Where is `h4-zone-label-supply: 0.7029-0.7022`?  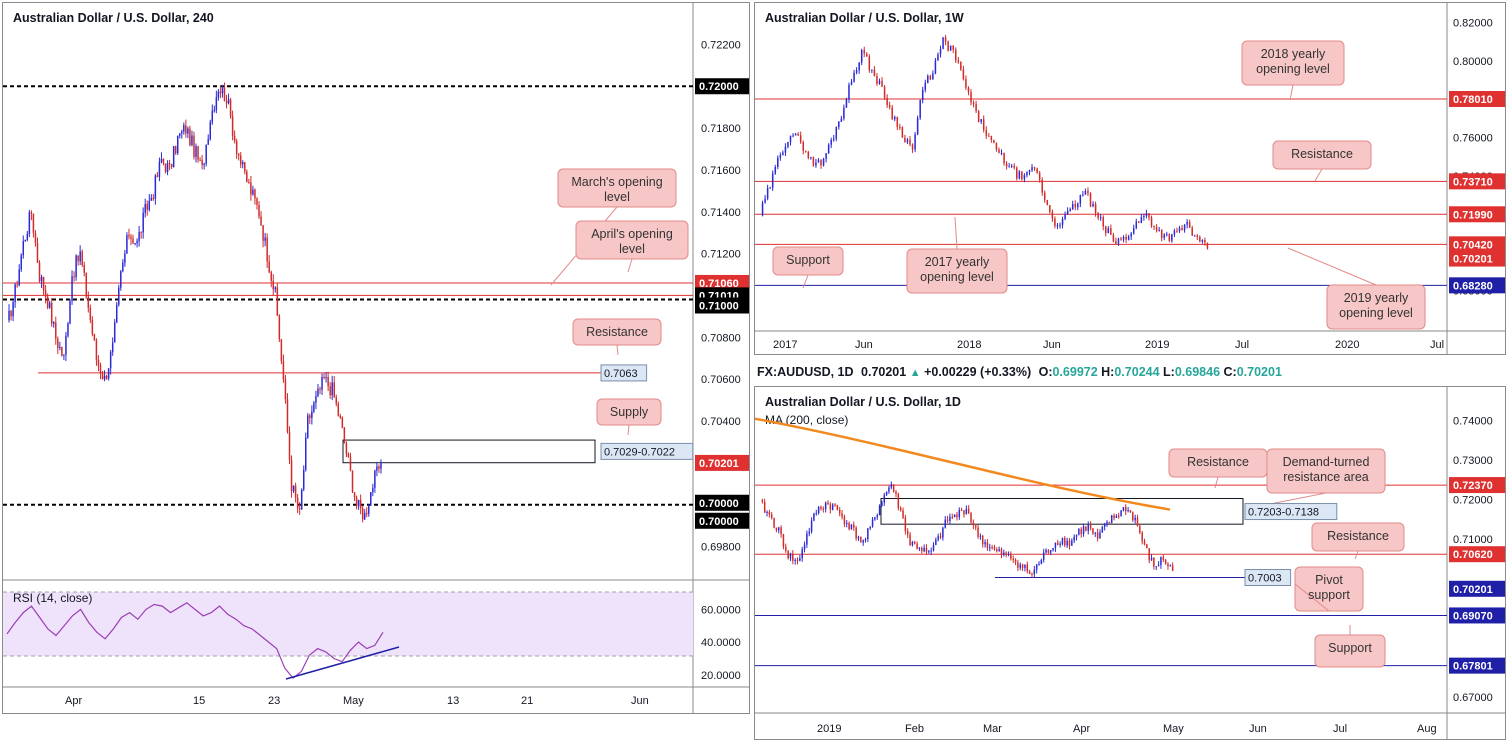 h4-zone-label-supply: 0.7029-0.7022 is located at coordinates (639, 452).